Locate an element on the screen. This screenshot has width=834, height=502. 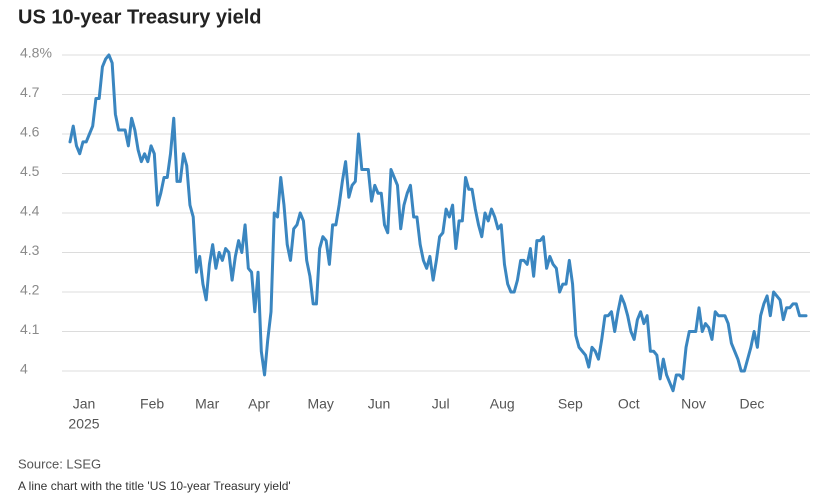
x-tick-label: Jul is located at coordinates (441, 404).